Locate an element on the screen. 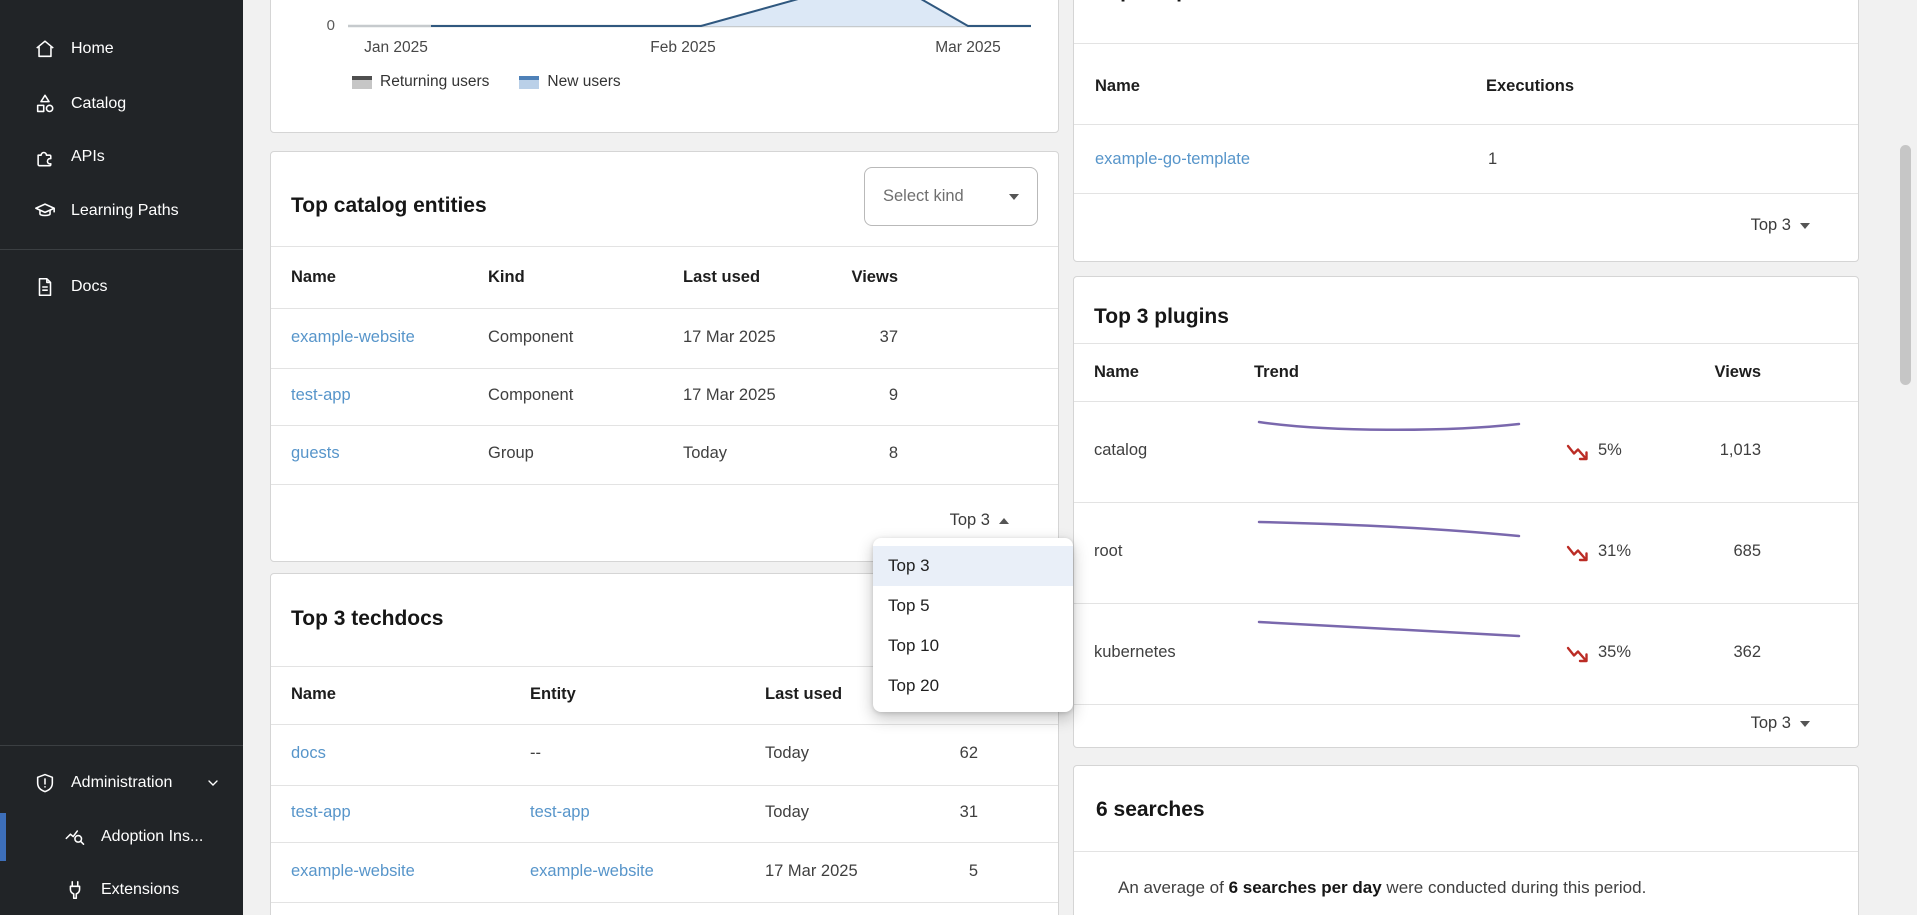 Image resolution: width=1917 pixels, height=915 pixels. kind-select: Select kind is located at coordinates (951, 196).